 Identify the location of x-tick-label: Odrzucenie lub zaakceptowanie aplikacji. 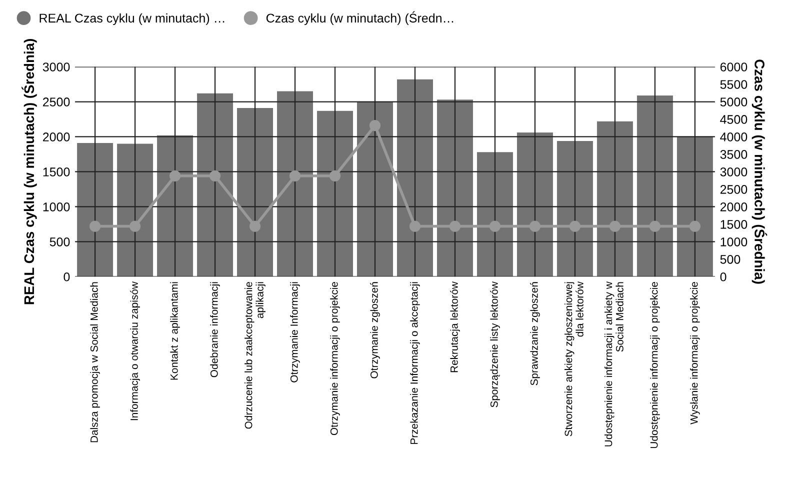
(255, 355).